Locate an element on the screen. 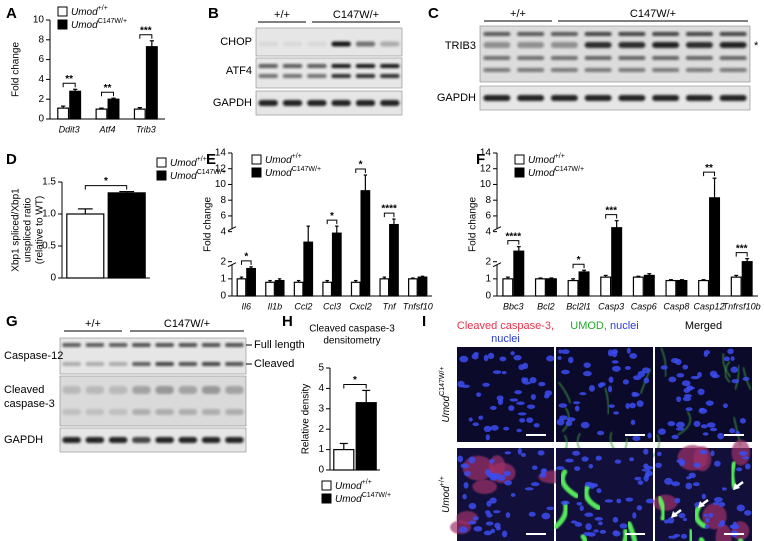 This screenshot has width=764, height=541. micrograph is located at coordinates (506, 394).